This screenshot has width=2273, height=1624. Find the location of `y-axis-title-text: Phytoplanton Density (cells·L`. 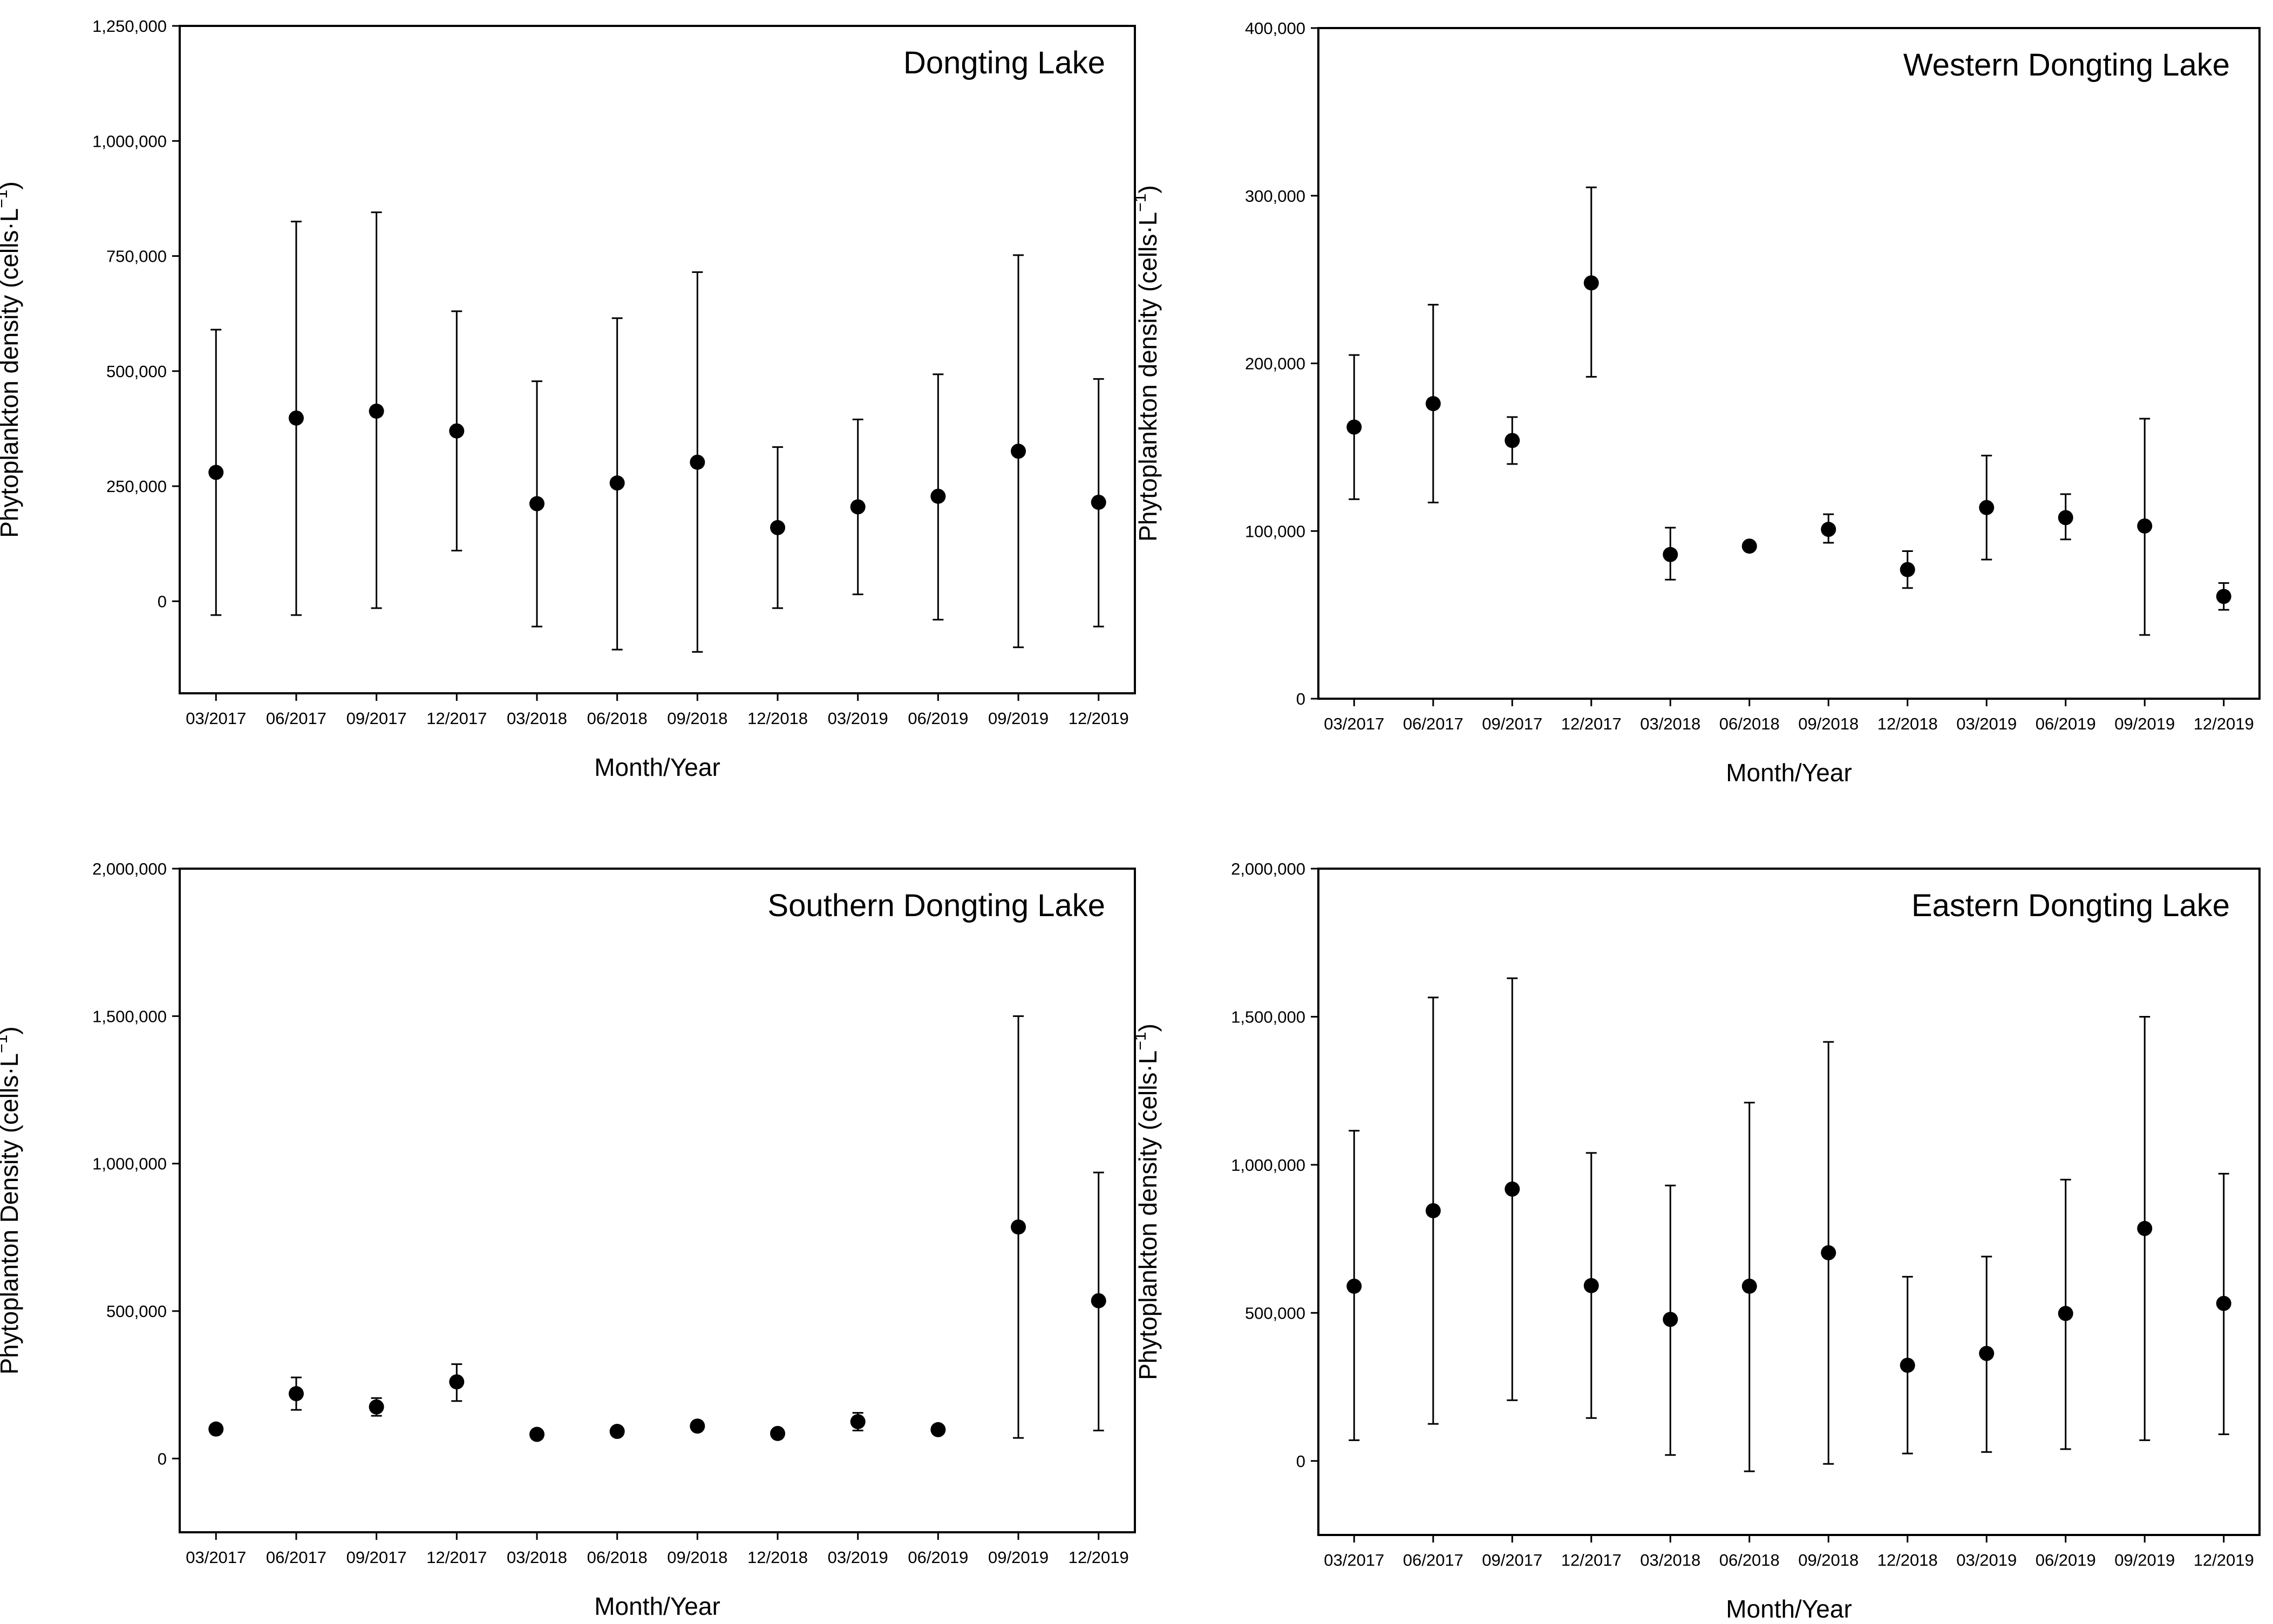

y-axis-title-text: Phytoplanton Density (cells·L is located at coordinates (11, 1214).